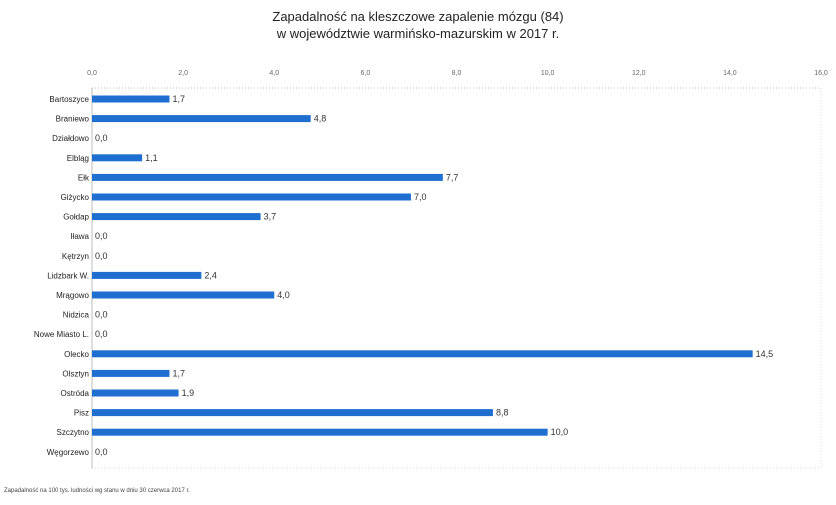 The image size is (836, 505). What do you see at coordinates (75, 373) in the screenshot?
I see `category-label: Olsztyn` at bounding box center [75, 373].